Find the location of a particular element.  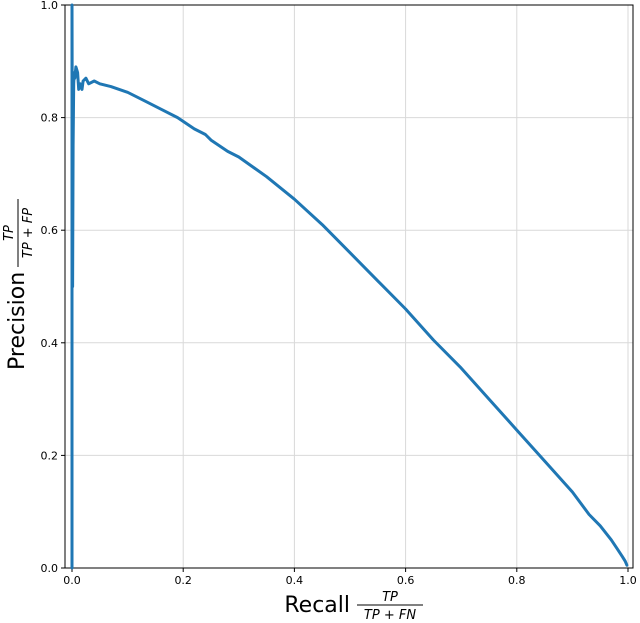

x-tick-label: 0.6 is located at coordinates (406, 580).